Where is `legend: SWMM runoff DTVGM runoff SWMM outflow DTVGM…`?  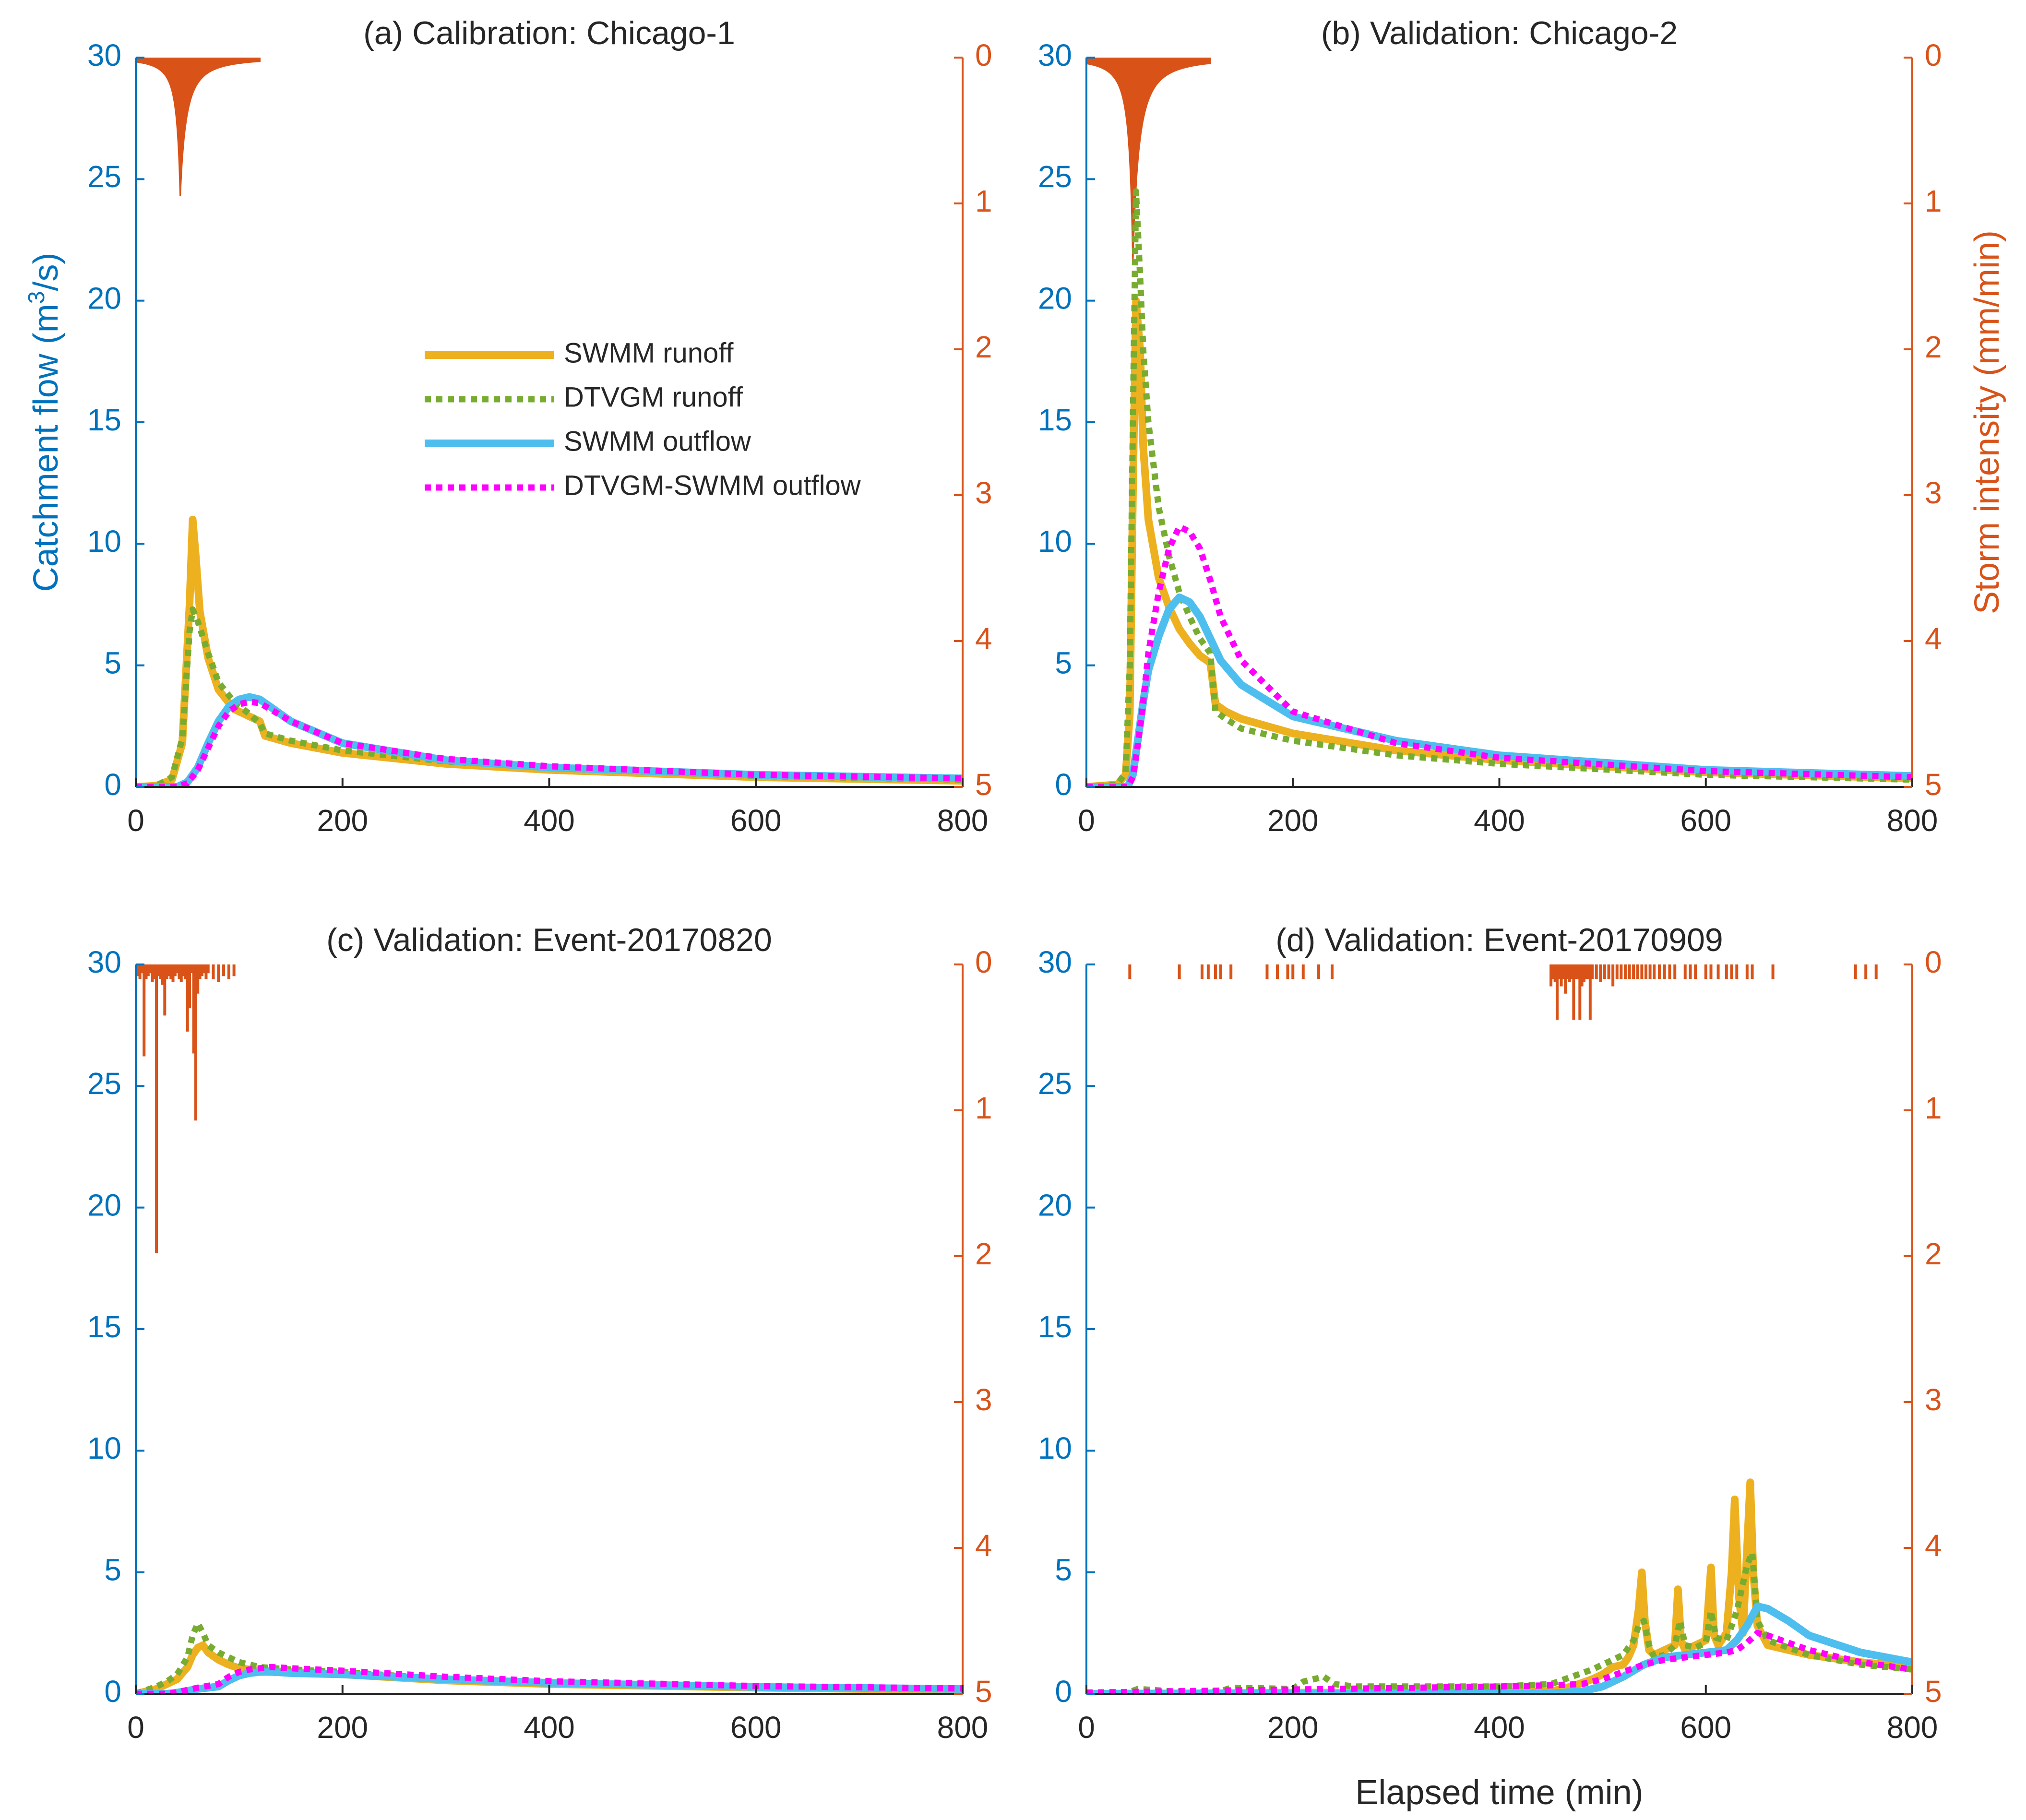
legend: SWMM runoff DTVGM runoff SWMM outflow DTVGM… is located at coordinates (643, 419).